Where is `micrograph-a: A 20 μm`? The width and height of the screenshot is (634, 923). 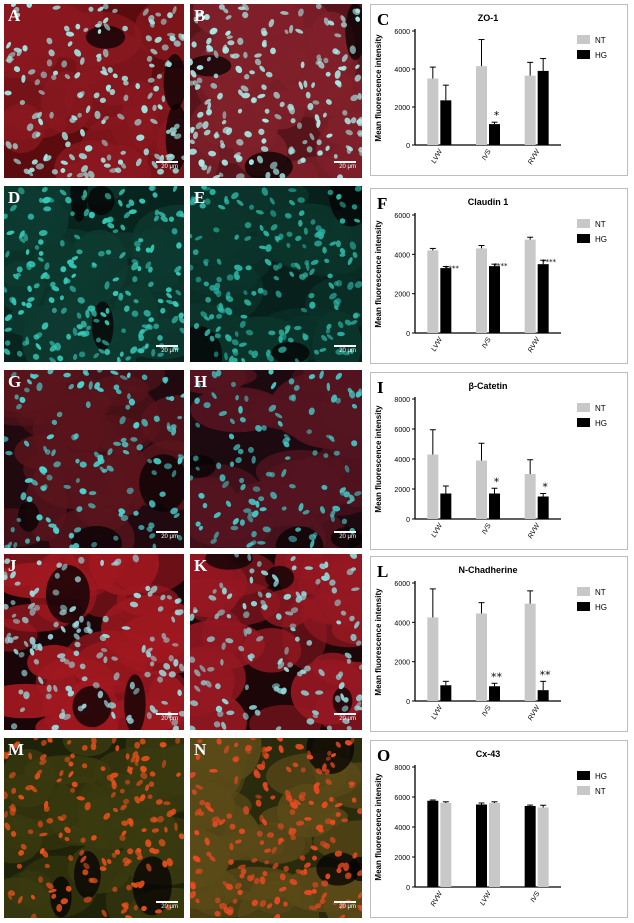
micrograph-a: A 20 μm is located at coordinates (94, 91).